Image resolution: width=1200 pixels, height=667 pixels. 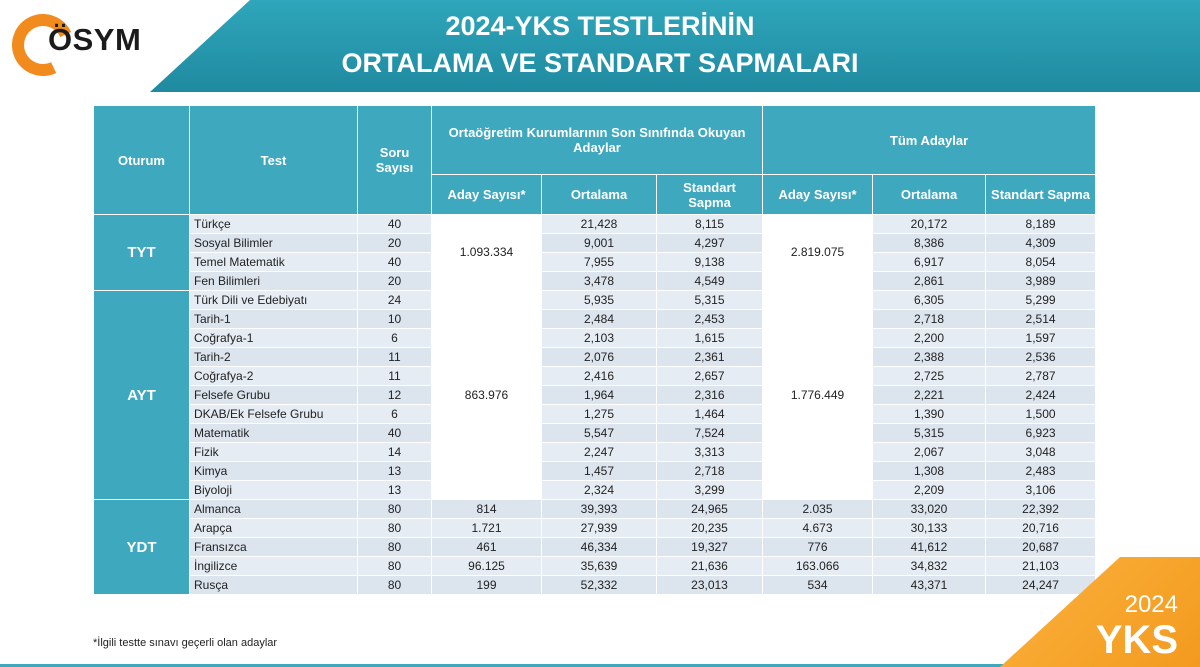 I want to click on aday-count-2: 1.776.449, so click(x=818, y=395).